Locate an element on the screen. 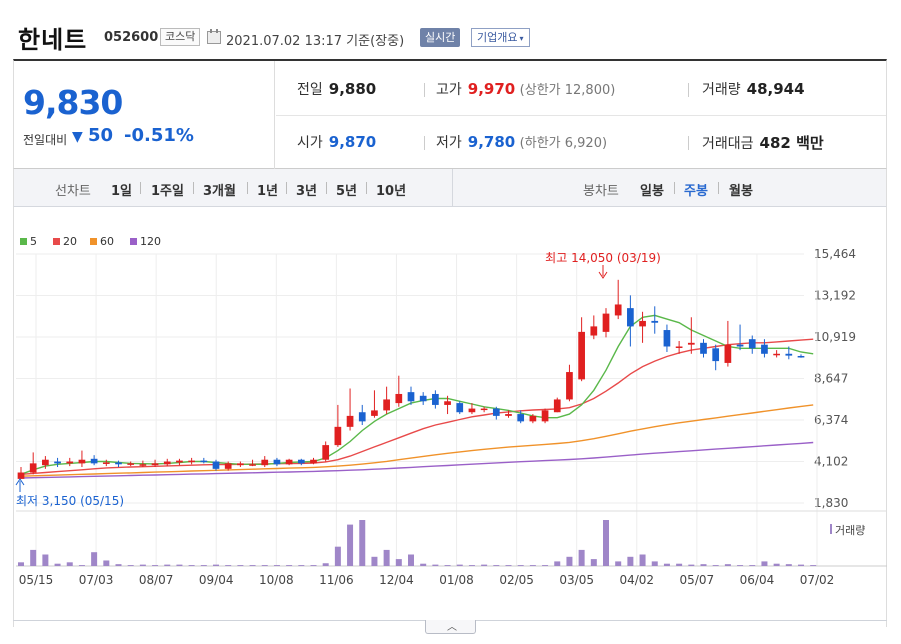  realtime-button: 실시간 is located at coordinates (440, 37).